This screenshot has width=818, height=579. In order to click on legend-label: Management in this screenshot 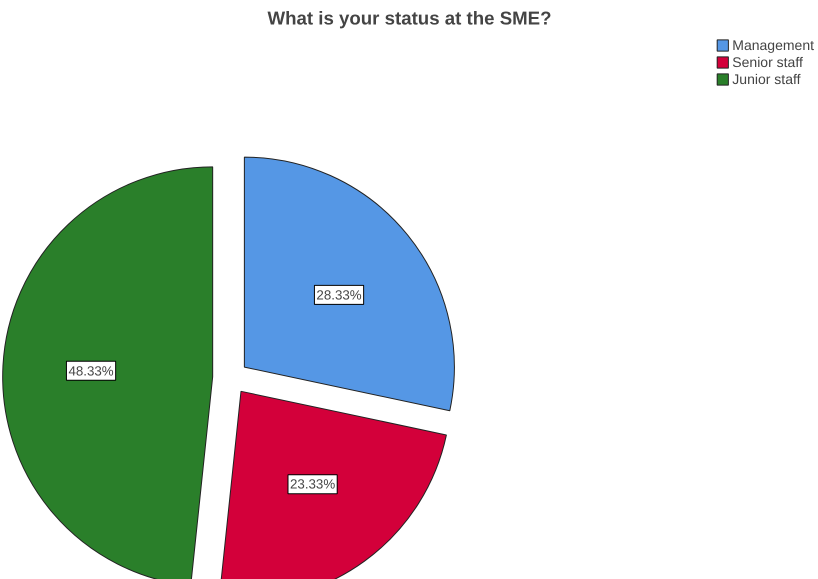, I will do `click(773, 45)`.